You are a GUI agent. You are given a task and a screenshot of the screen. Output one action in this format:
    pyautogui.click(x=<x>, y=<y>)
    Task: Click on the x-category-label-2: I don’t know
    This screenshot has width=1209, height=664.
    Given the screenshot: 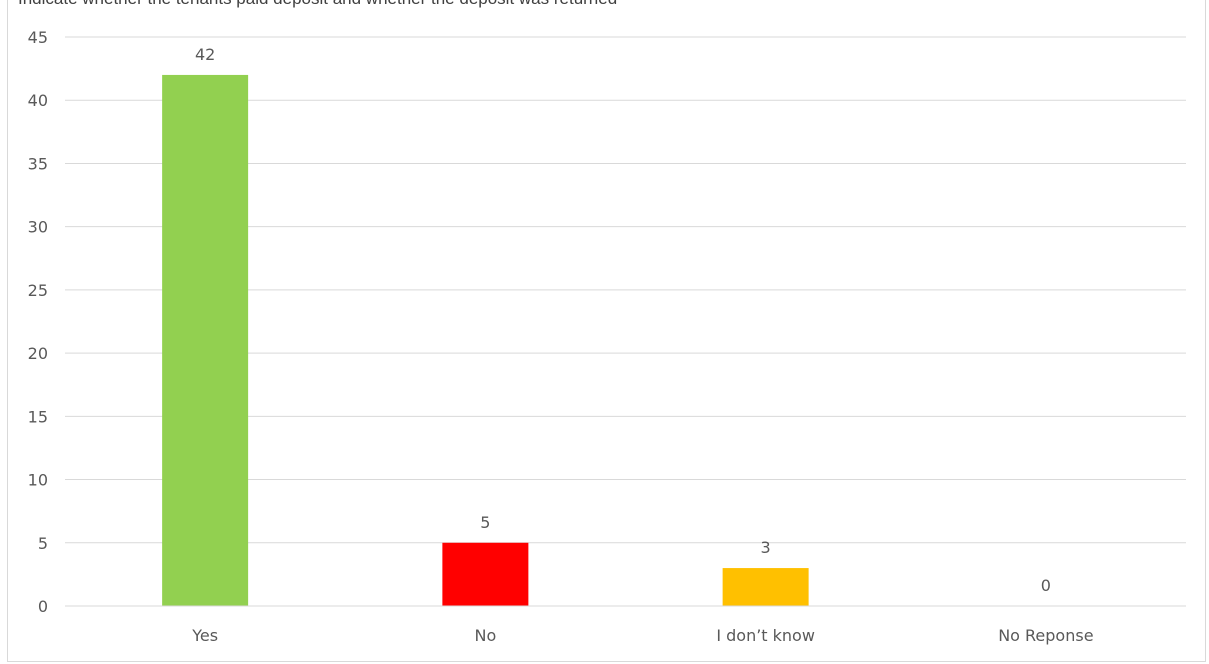 What is the action you would take?
    pyautogui.click(x=765, y=635)
    